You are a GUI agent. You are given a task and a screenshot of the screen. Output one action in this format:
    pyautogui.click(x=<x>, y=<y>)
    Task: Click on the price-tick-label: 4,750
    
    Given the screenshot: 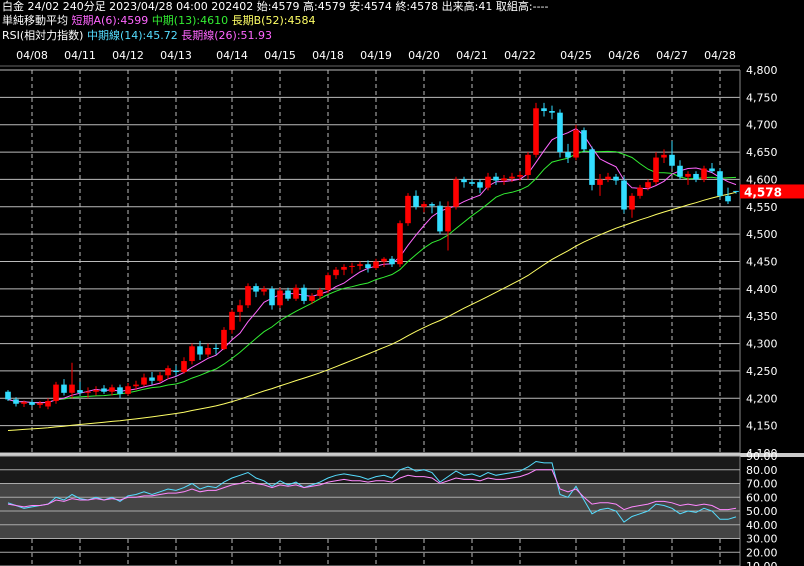 What is the action you would take?
    pyautogui.click(x=762, y=97)
    